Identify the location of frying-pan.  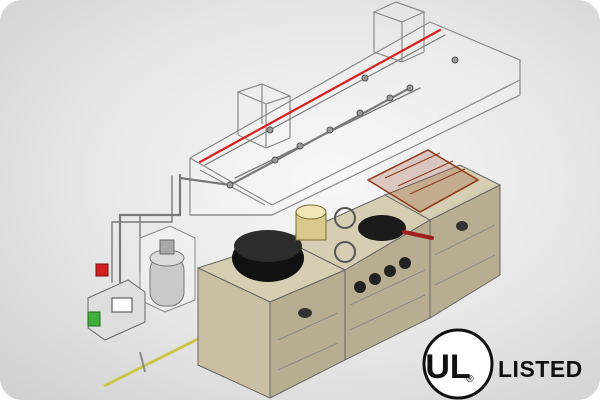
(396, 228).